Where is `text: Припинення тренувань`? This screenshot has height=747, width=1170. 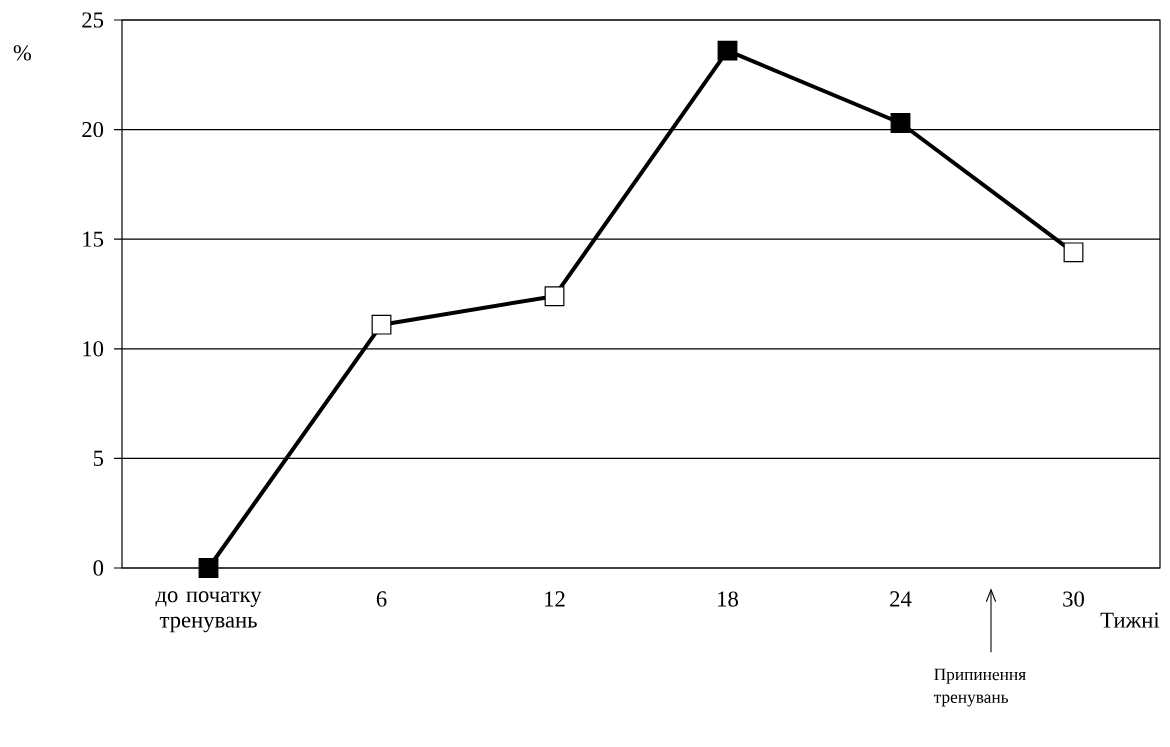
text: Припинення тренувань is located at coordinates (979, 687).